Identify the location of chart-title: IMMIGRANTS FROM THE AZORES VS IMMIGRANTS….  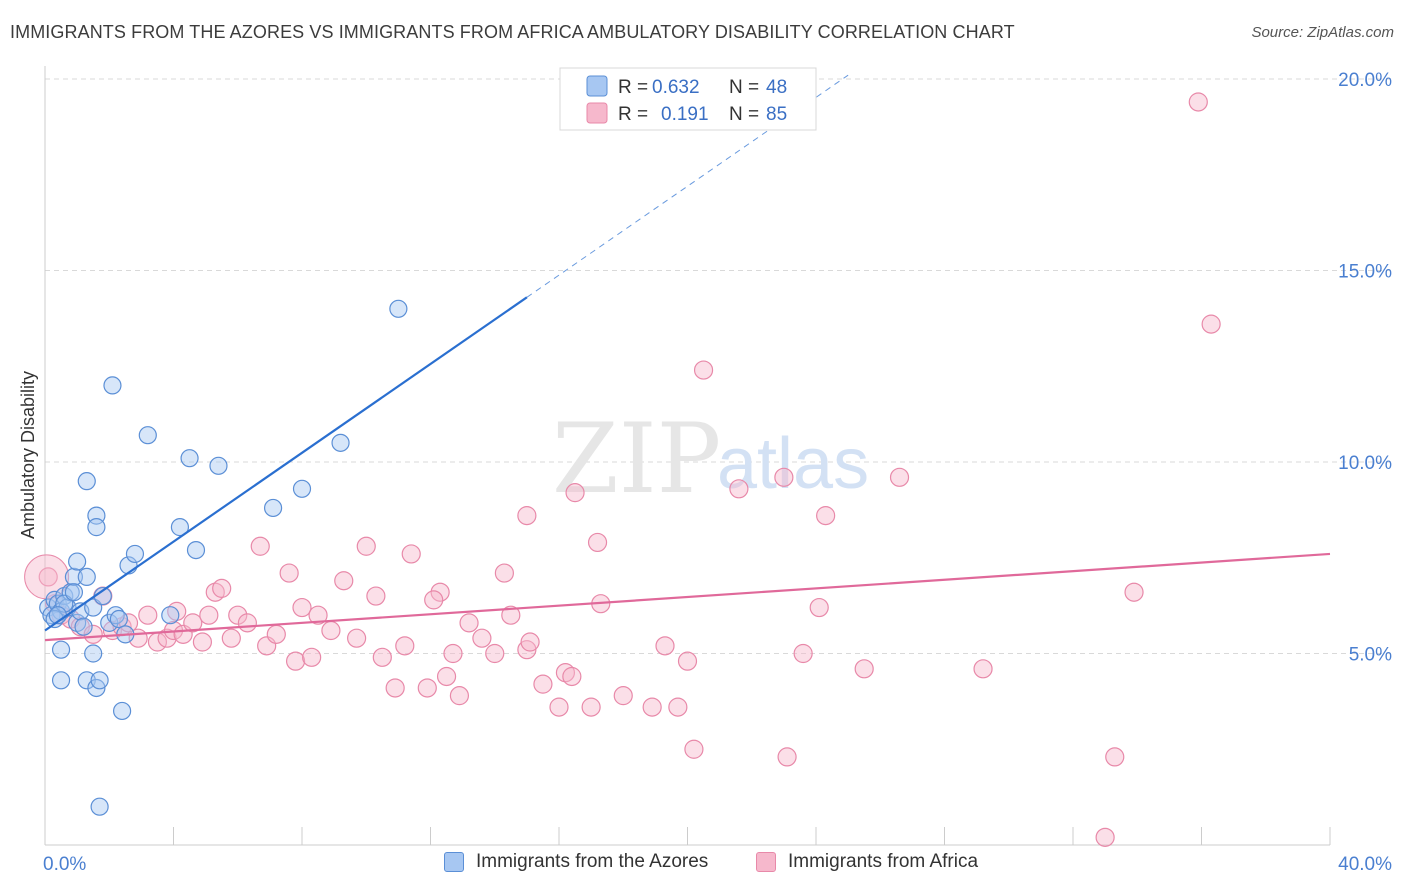
(512, 32).